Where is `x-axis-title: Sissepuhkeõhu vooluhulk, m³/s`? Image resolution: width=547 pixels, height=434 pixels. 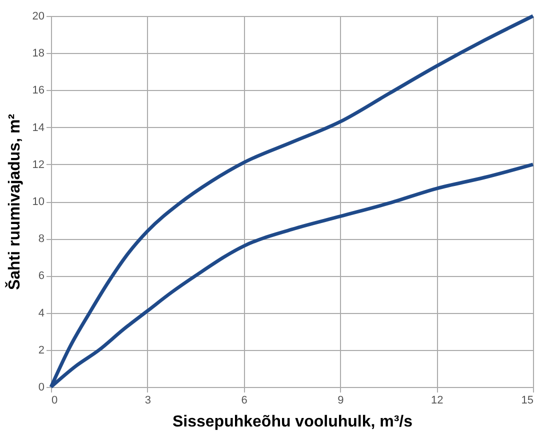
x-axis-title: Sissepuhkeõhu vooluhulk, m³/s is located at coordinates (292, 422).